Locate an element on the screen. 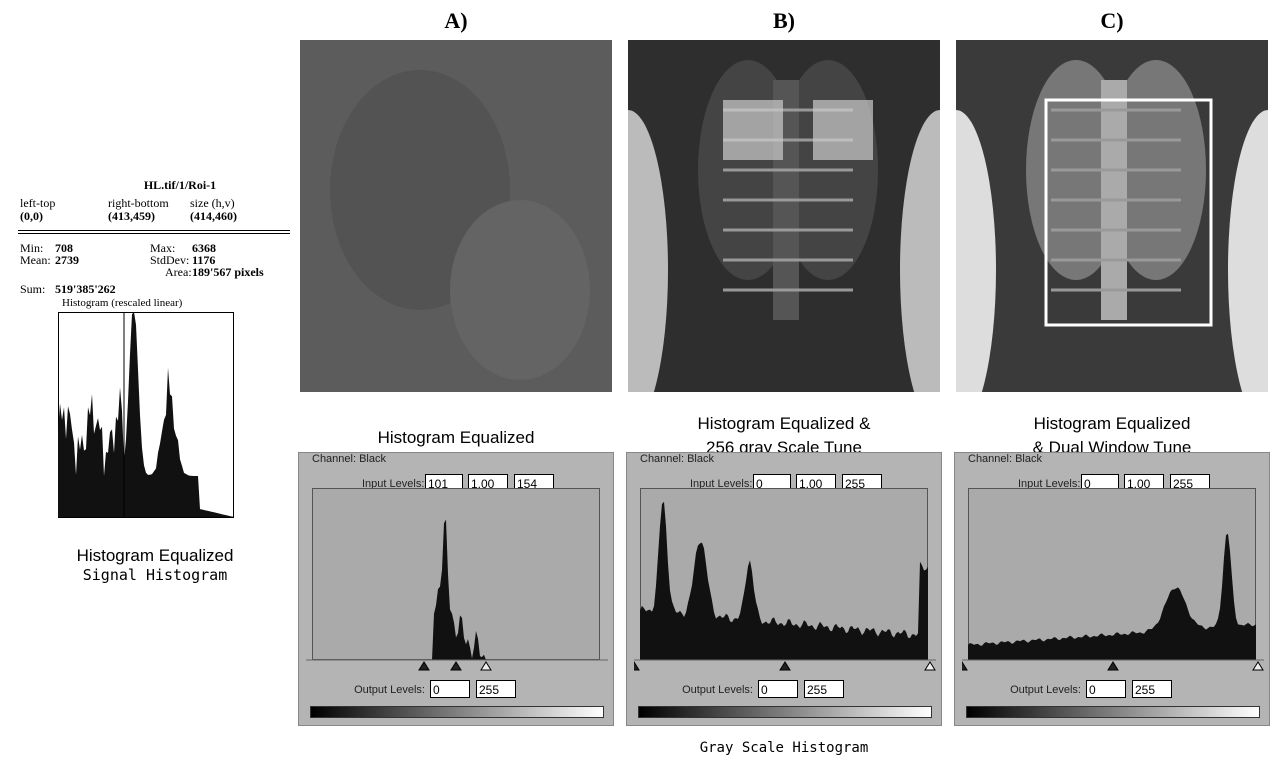  stats-sum-label: Sum: is located at coordinates (33, 289).